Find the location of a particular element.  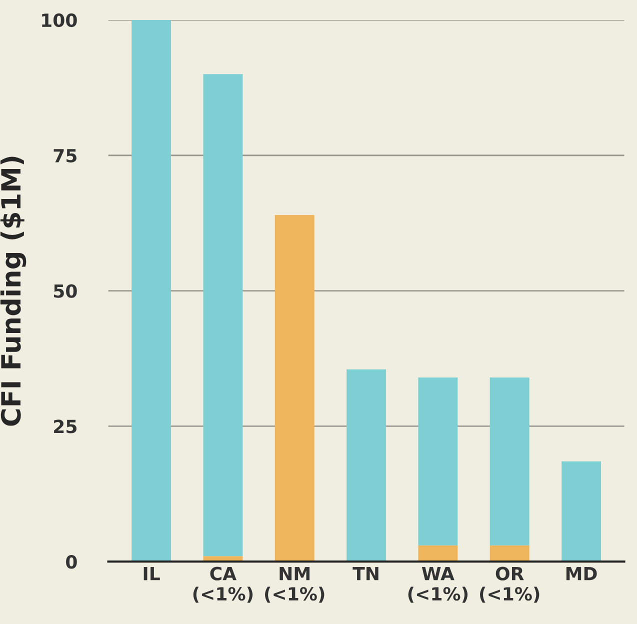

x-tick-label: IL is located at coordinates (152, 573).